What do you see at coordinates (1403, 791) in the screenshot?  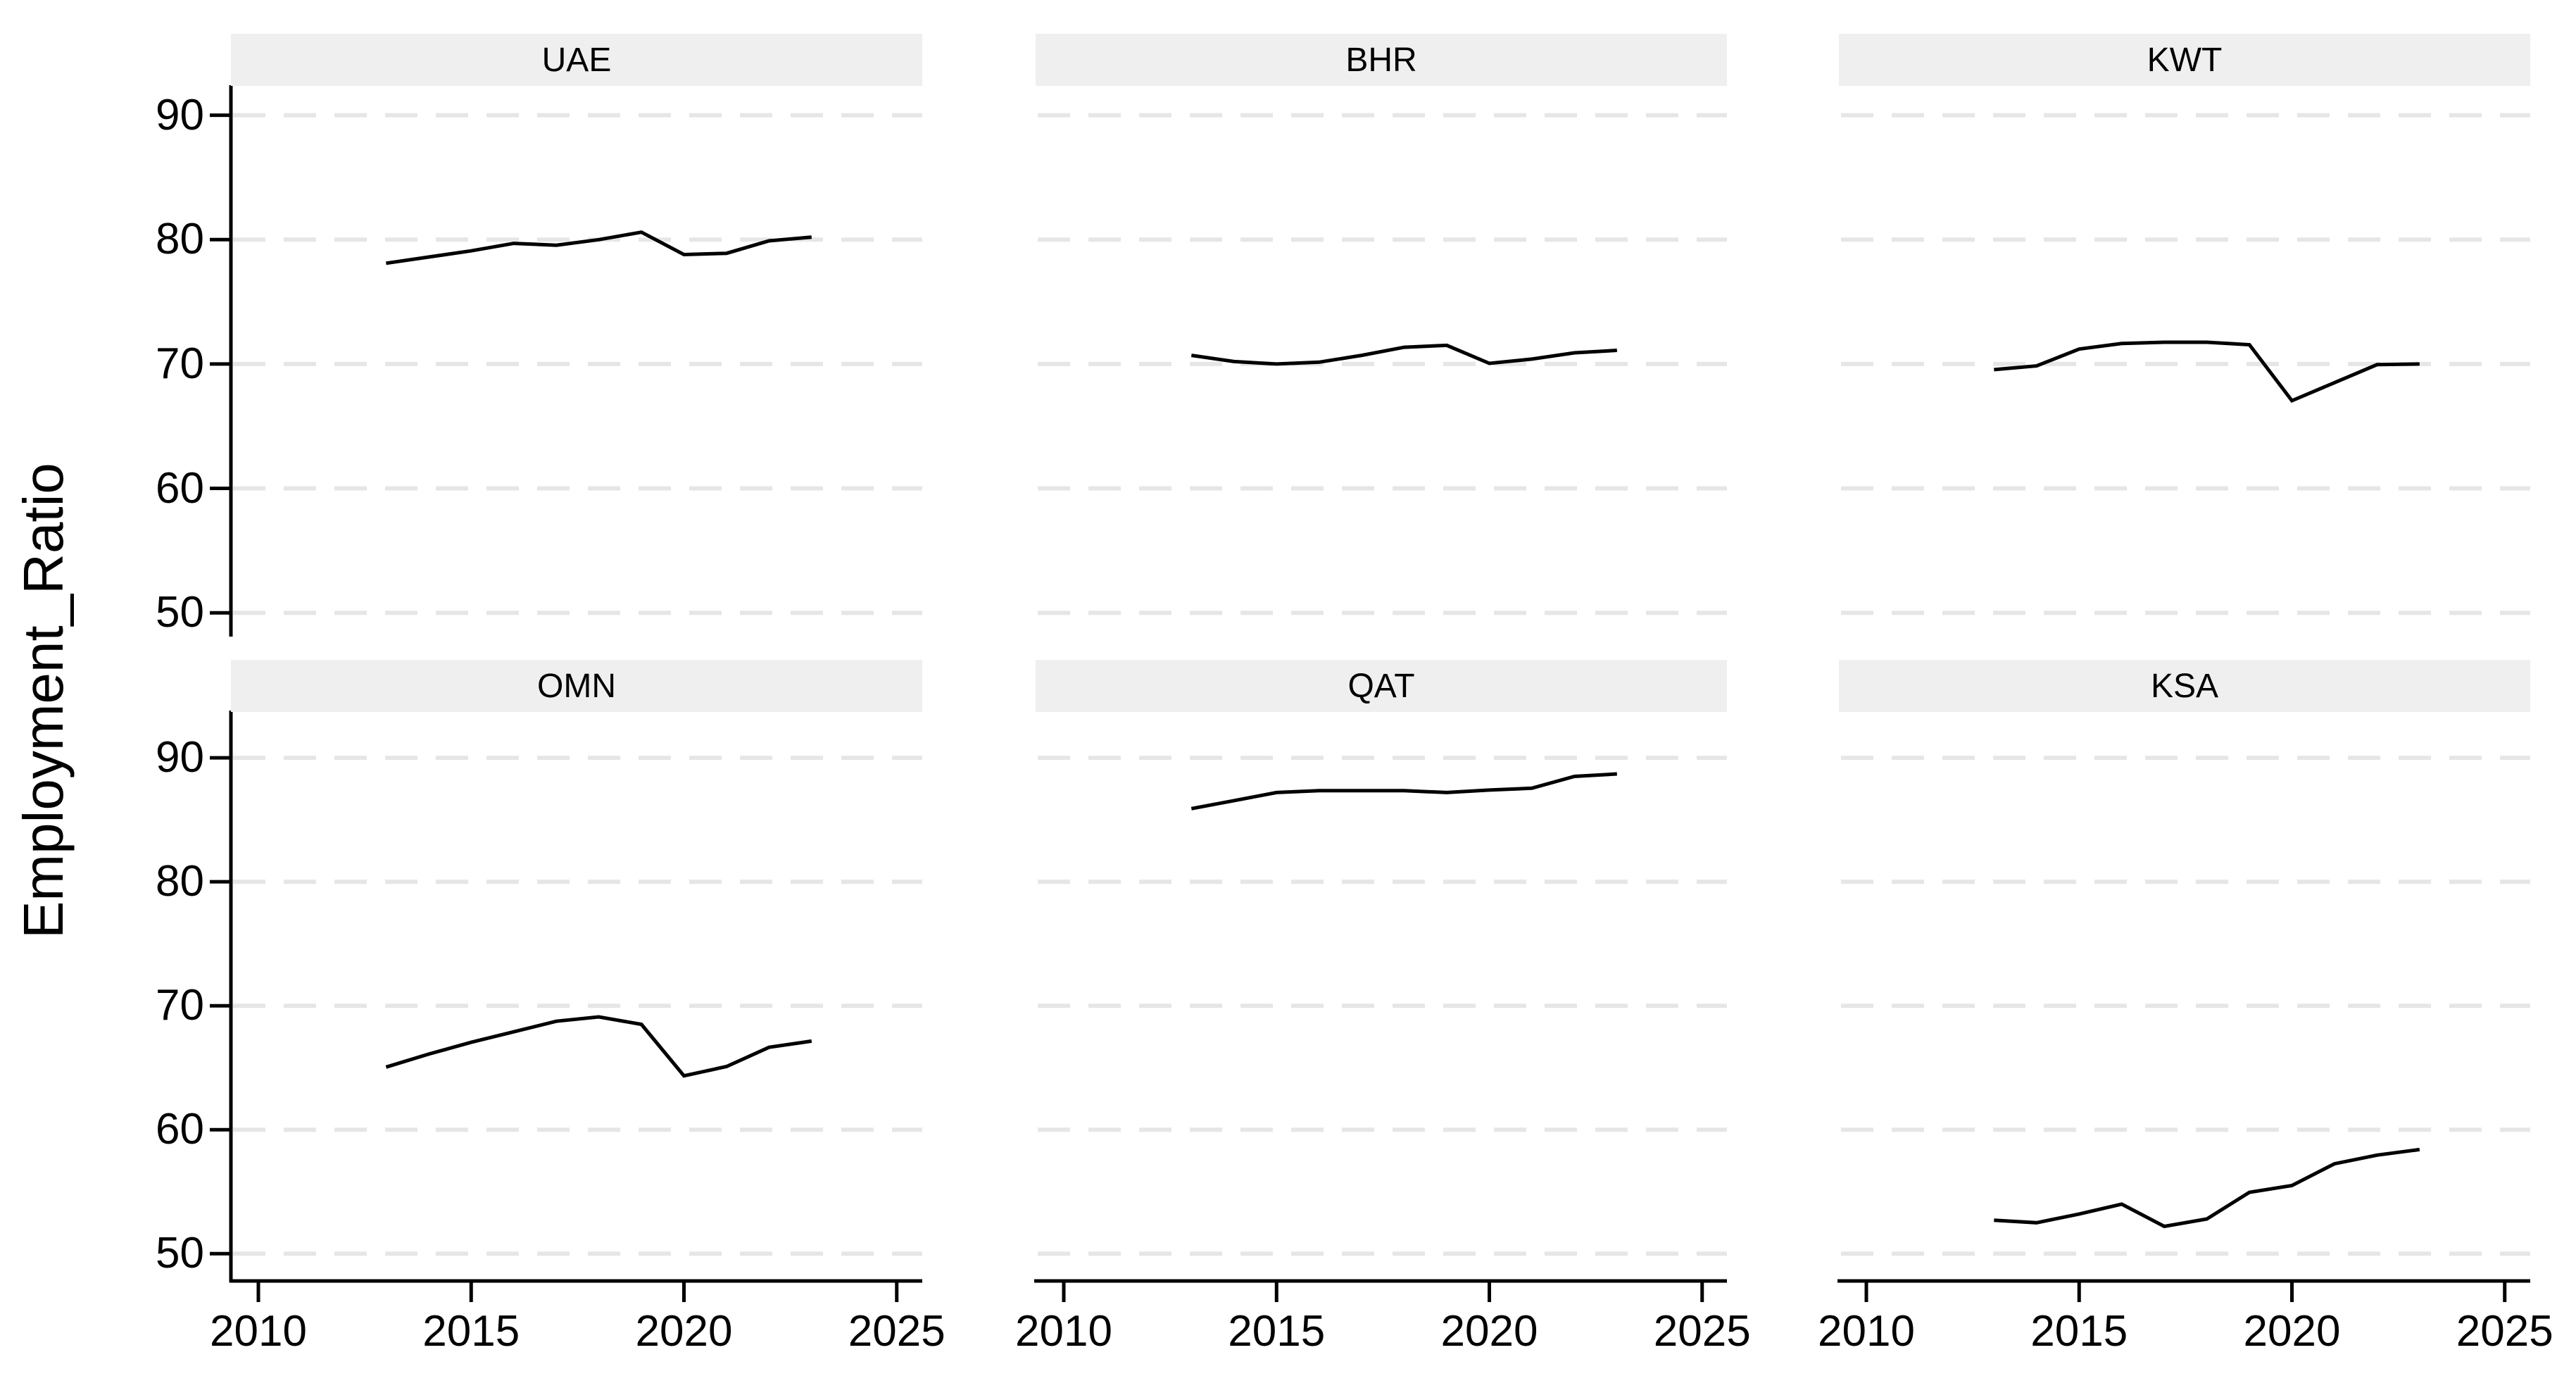 I see `line-series-qat` at bounding box center [1403, 791].